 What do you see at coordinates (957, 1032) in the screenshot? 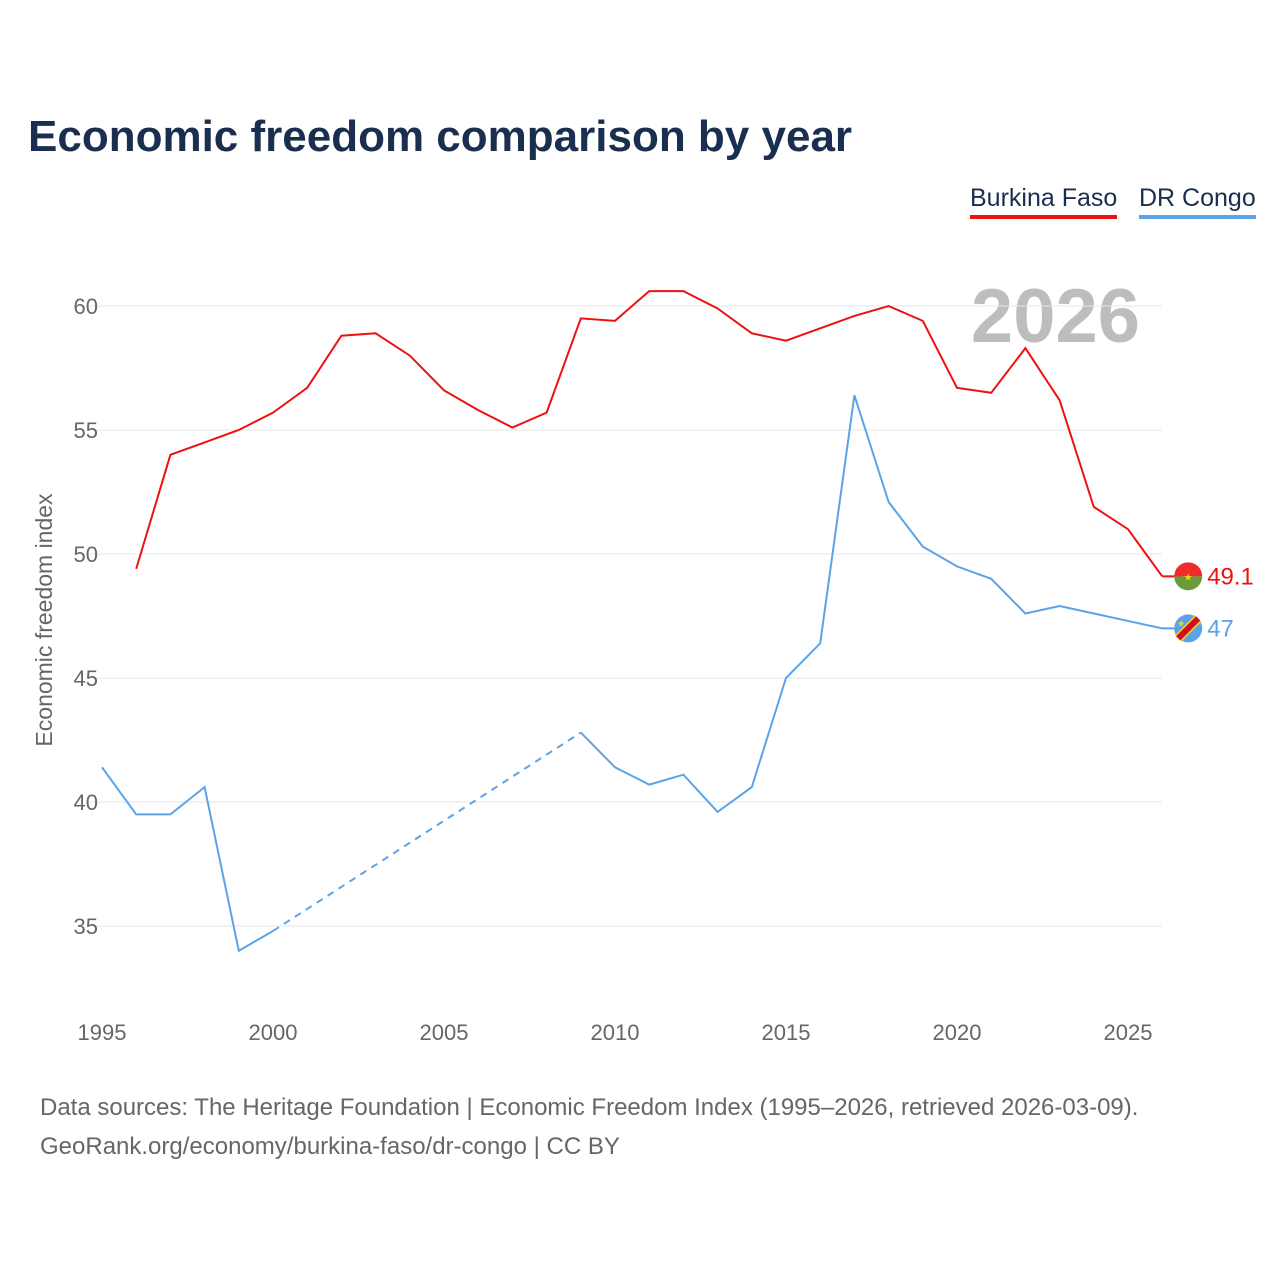
I see `x-tick-label: 2020` at bounding box center [957, 1032].